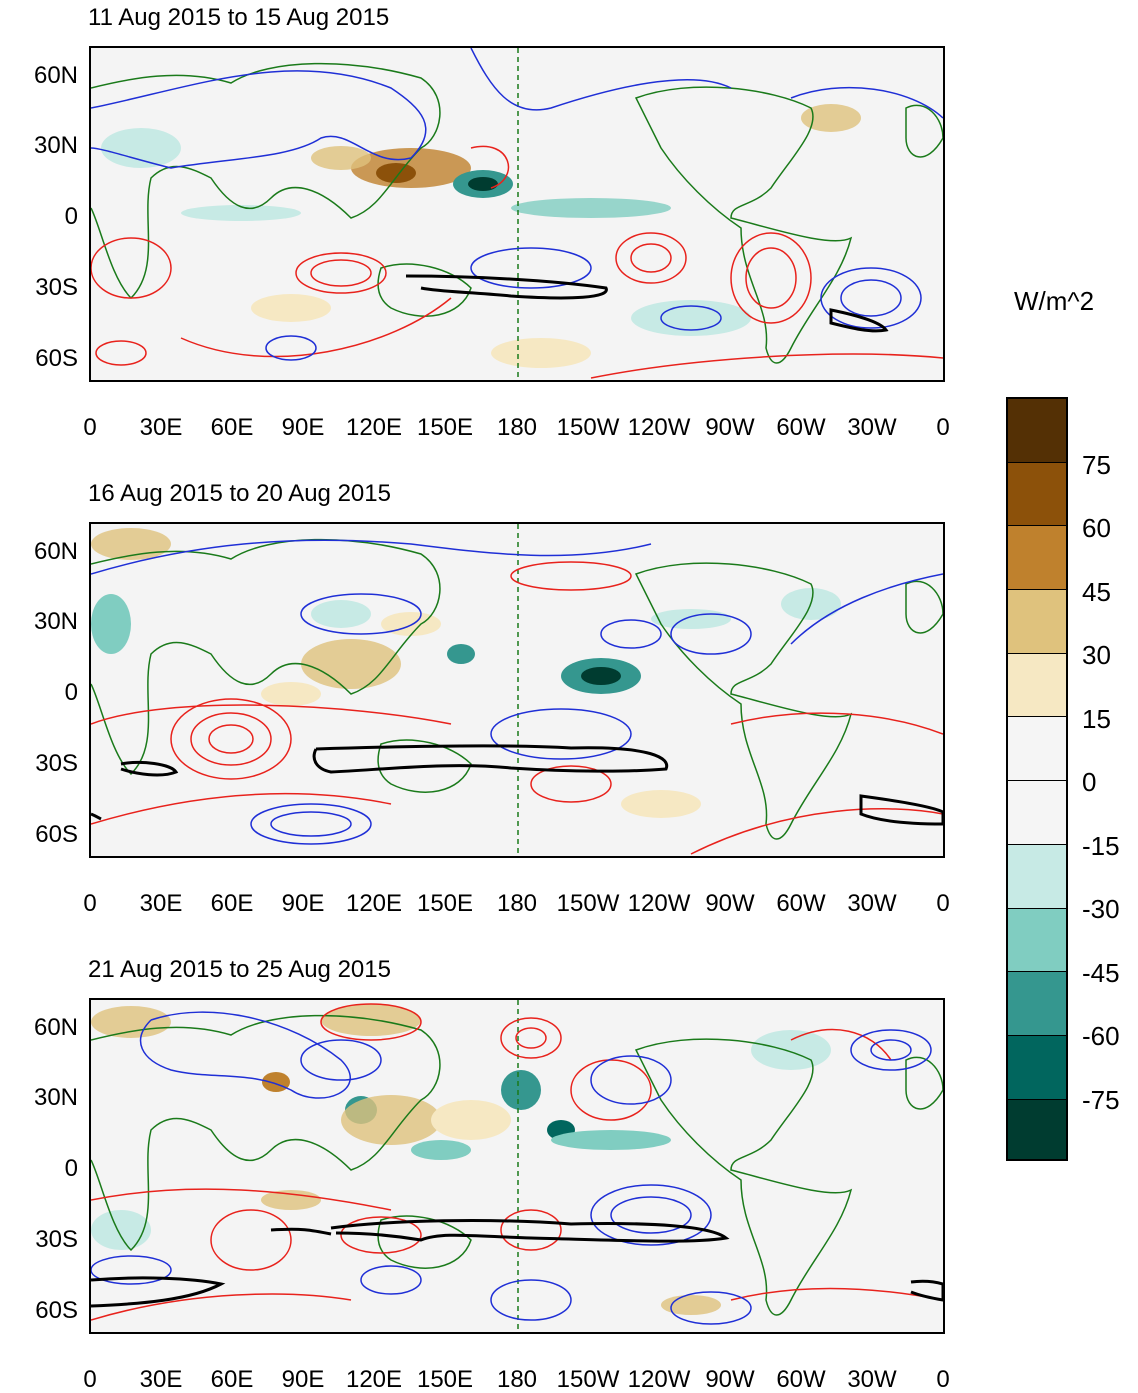  Describe the element at coordinates (1101, 1100) in the screenshot. I see `colorbar-label: -75` at that location.